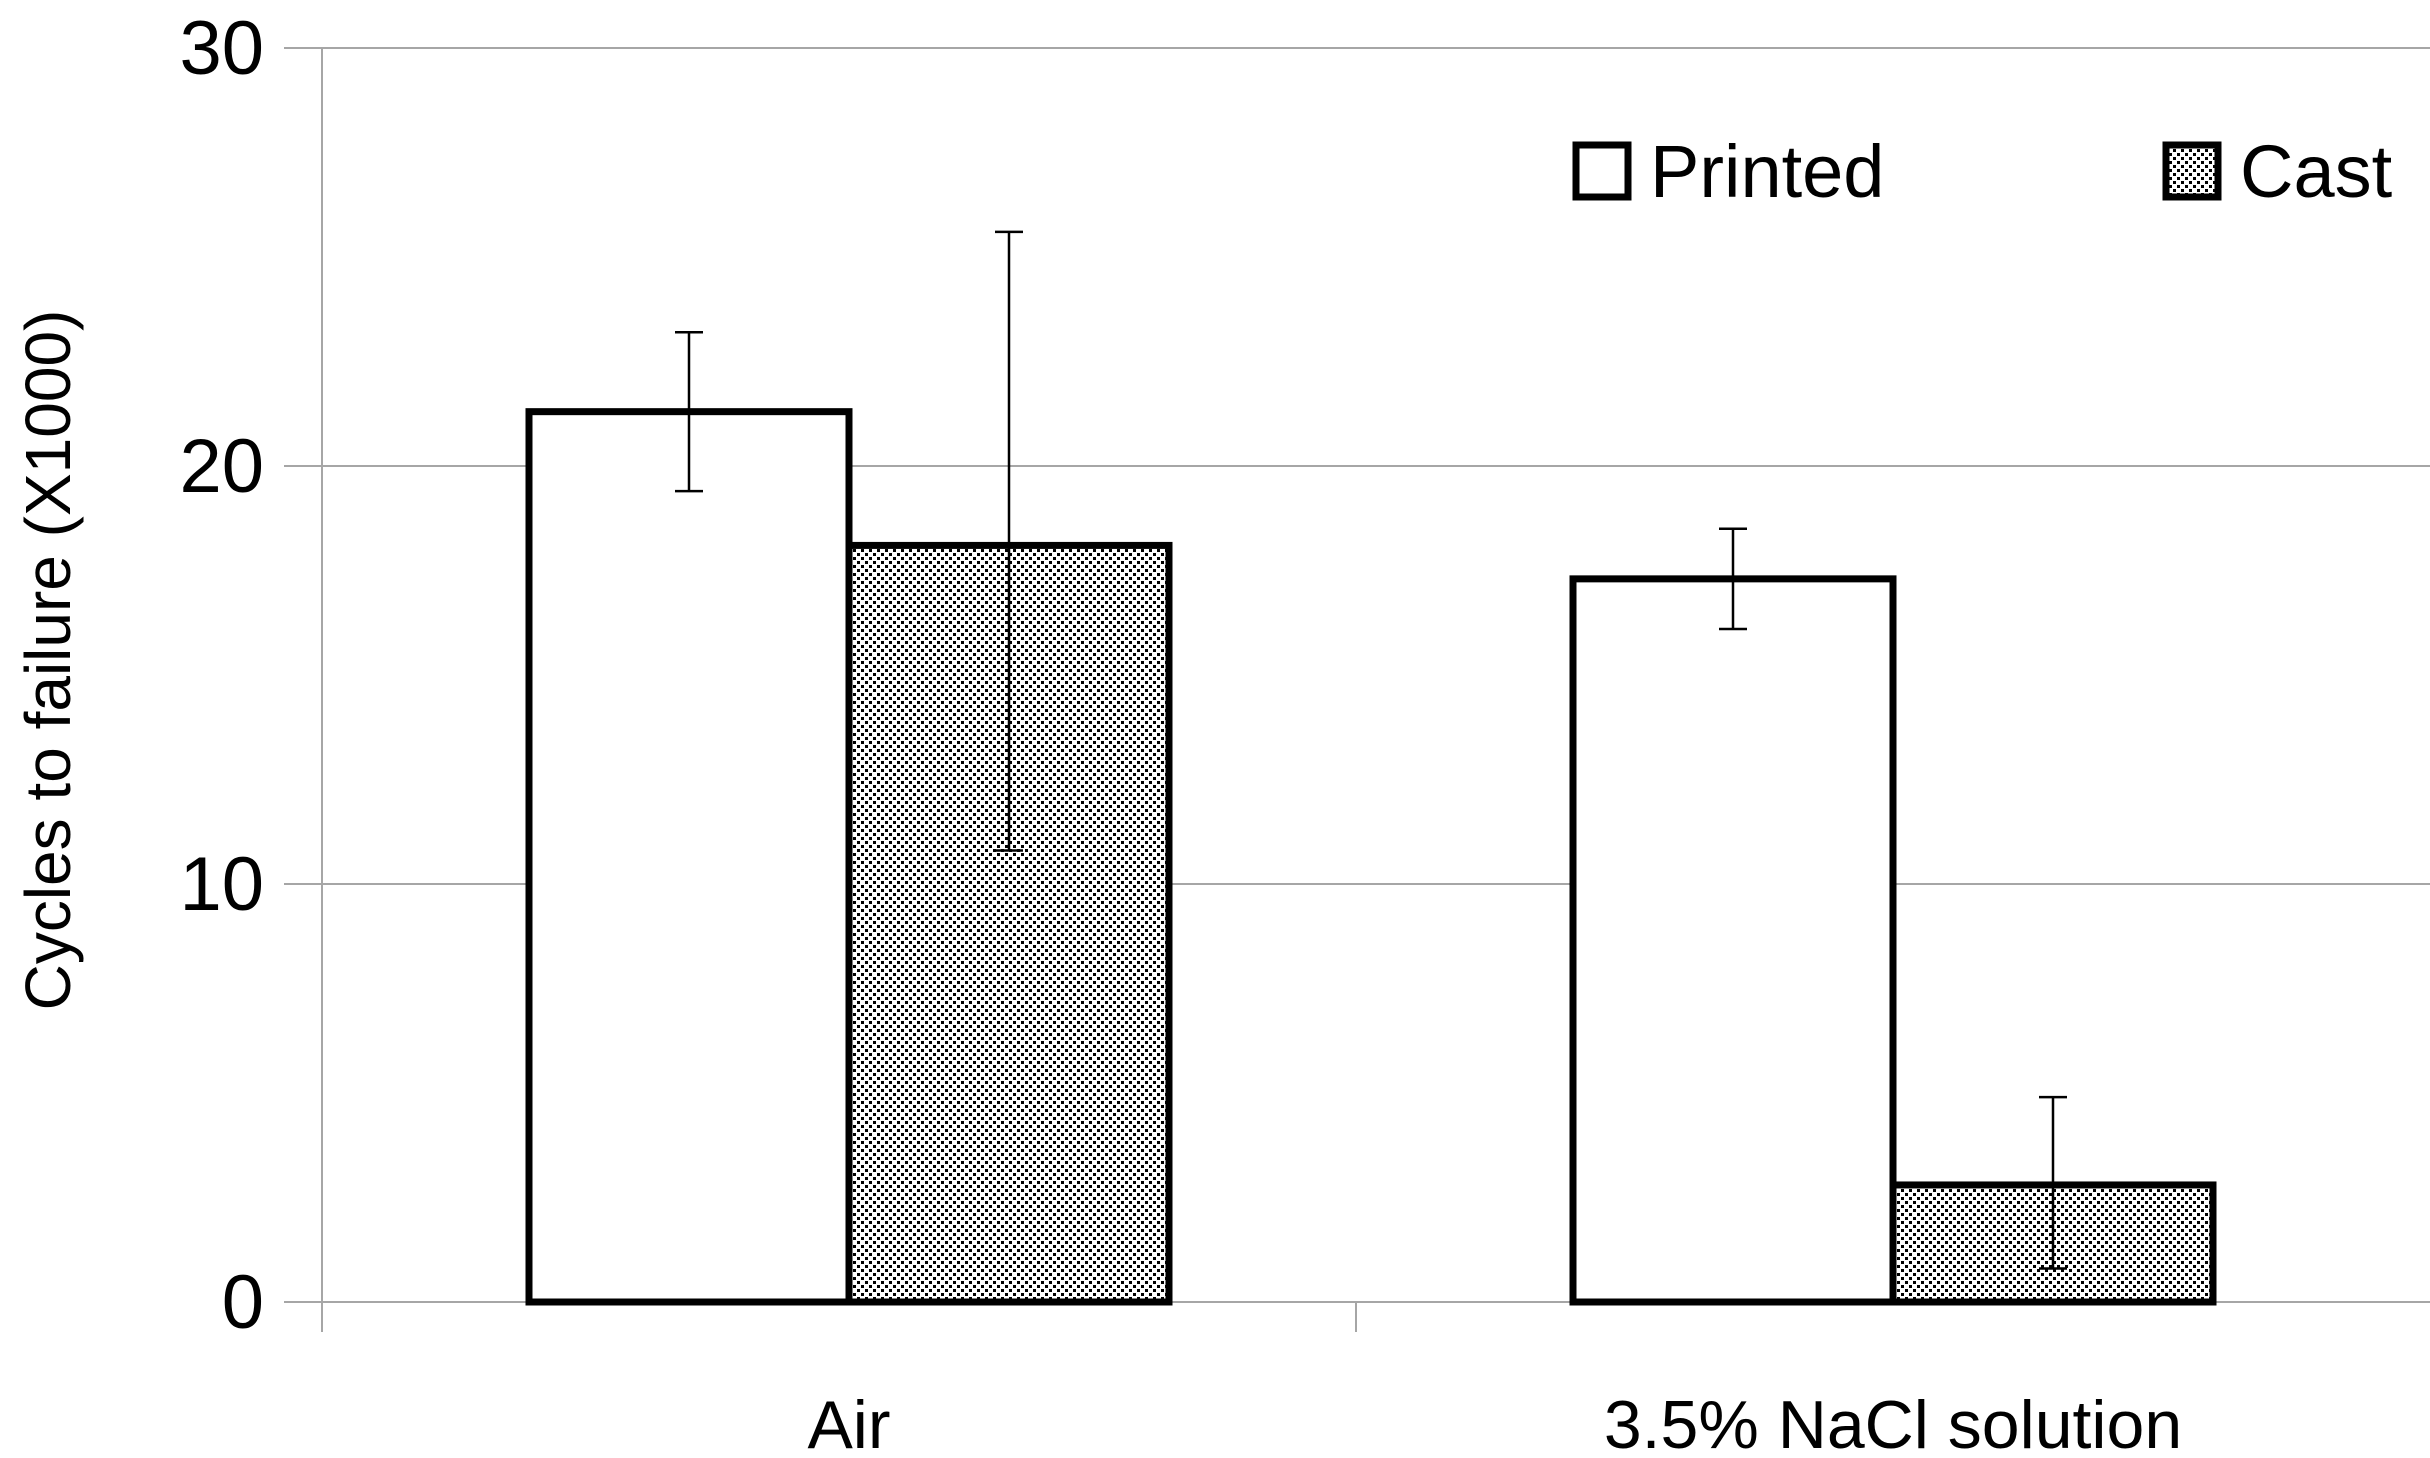  I want to click on y-tick-label: 30, so click(221, 48).